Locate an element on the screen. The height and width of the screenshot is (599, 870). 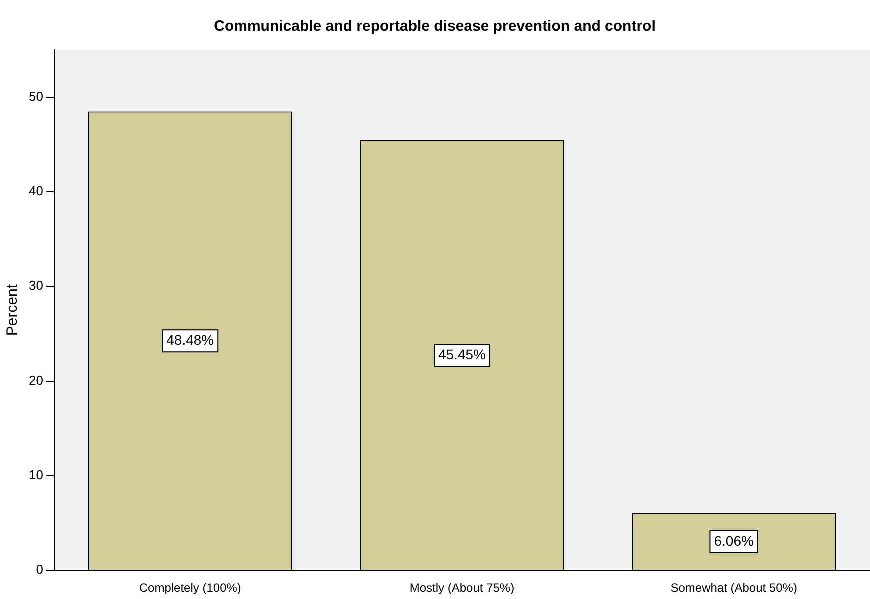
data-label: 45.45% is located at coordinates (462, 354).